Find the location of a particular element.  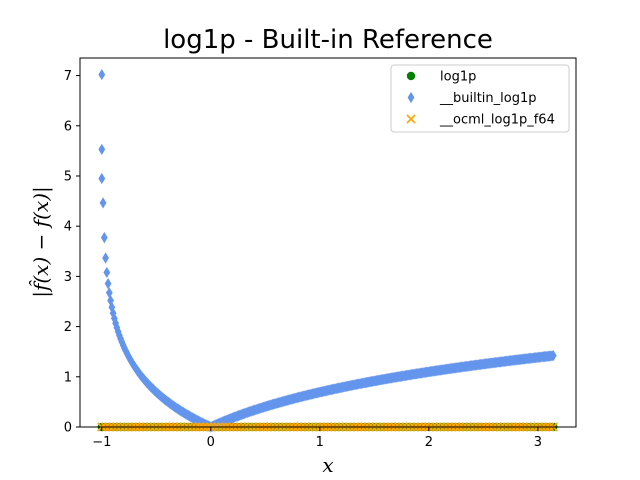

legend-diamond-point is located at coordinates (411, 97).